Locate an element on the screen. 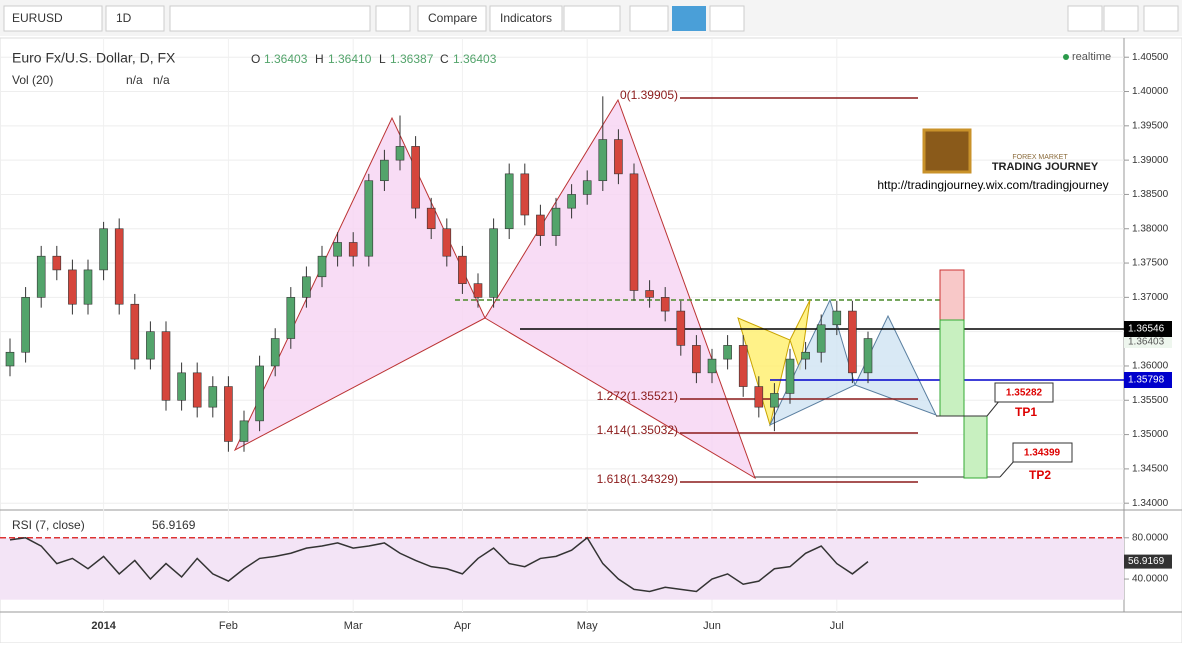  tag-black is located at coordinates (1148, 329).